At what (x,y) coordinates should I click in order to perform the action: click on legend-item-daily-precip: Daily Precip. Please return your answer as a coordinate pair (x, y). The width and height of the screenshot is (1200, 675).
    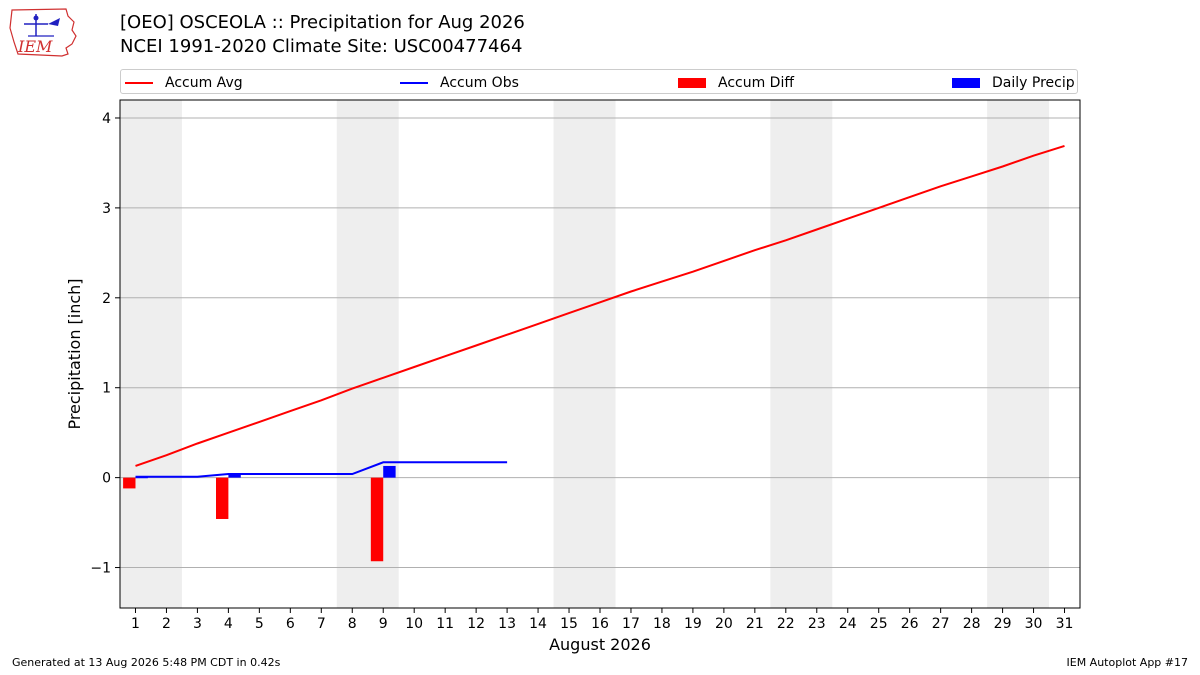
    Looking at the image, I should click on (1013, 82).